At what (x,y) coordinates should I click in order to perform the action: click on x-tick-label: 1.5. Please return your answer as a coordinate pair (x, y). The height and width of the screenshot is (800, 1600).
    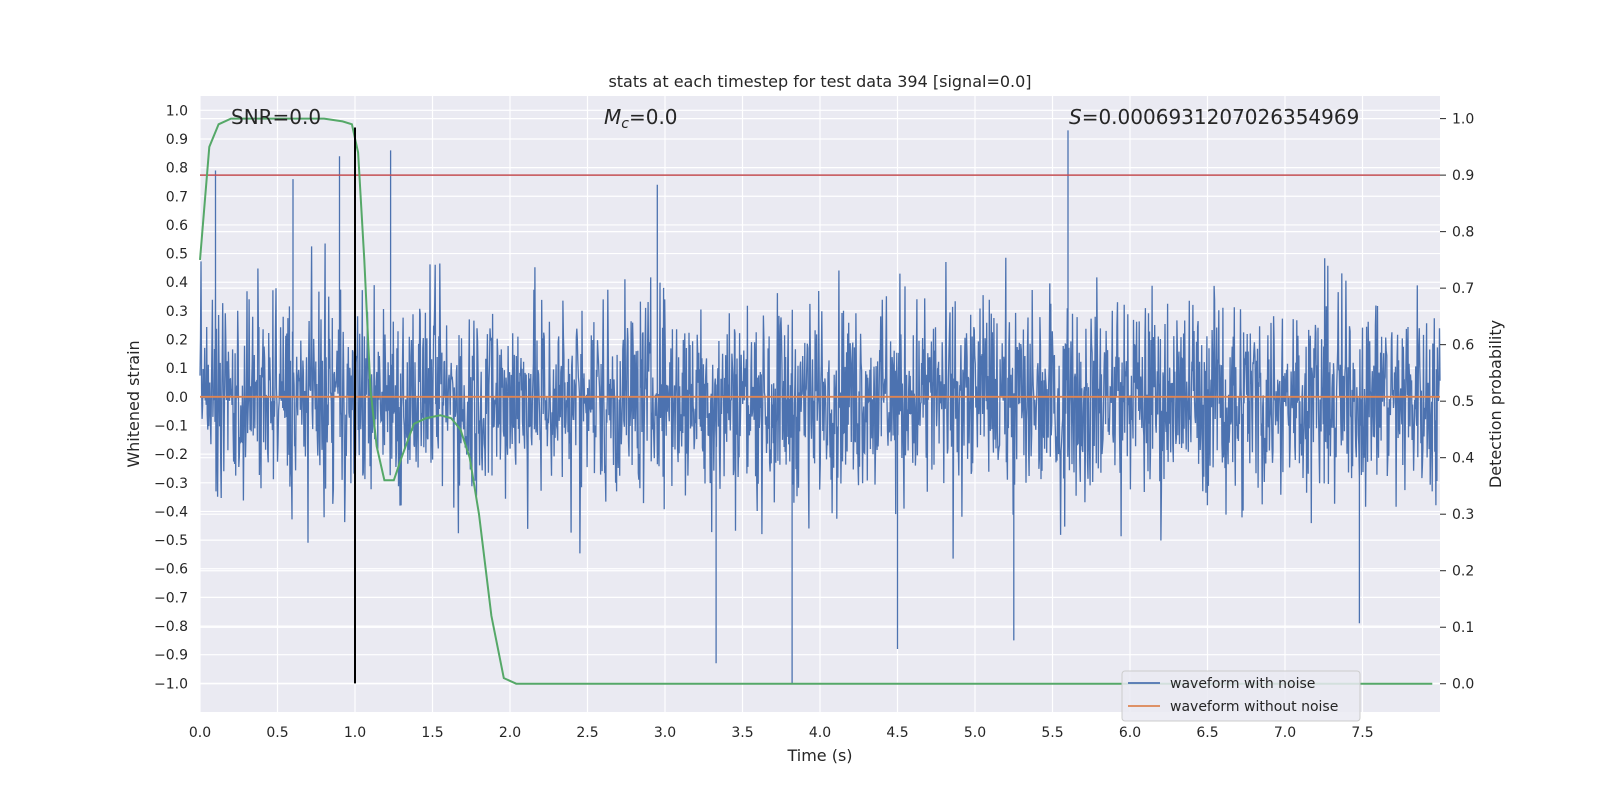
    Looking at the image, I should click on (432, 733).